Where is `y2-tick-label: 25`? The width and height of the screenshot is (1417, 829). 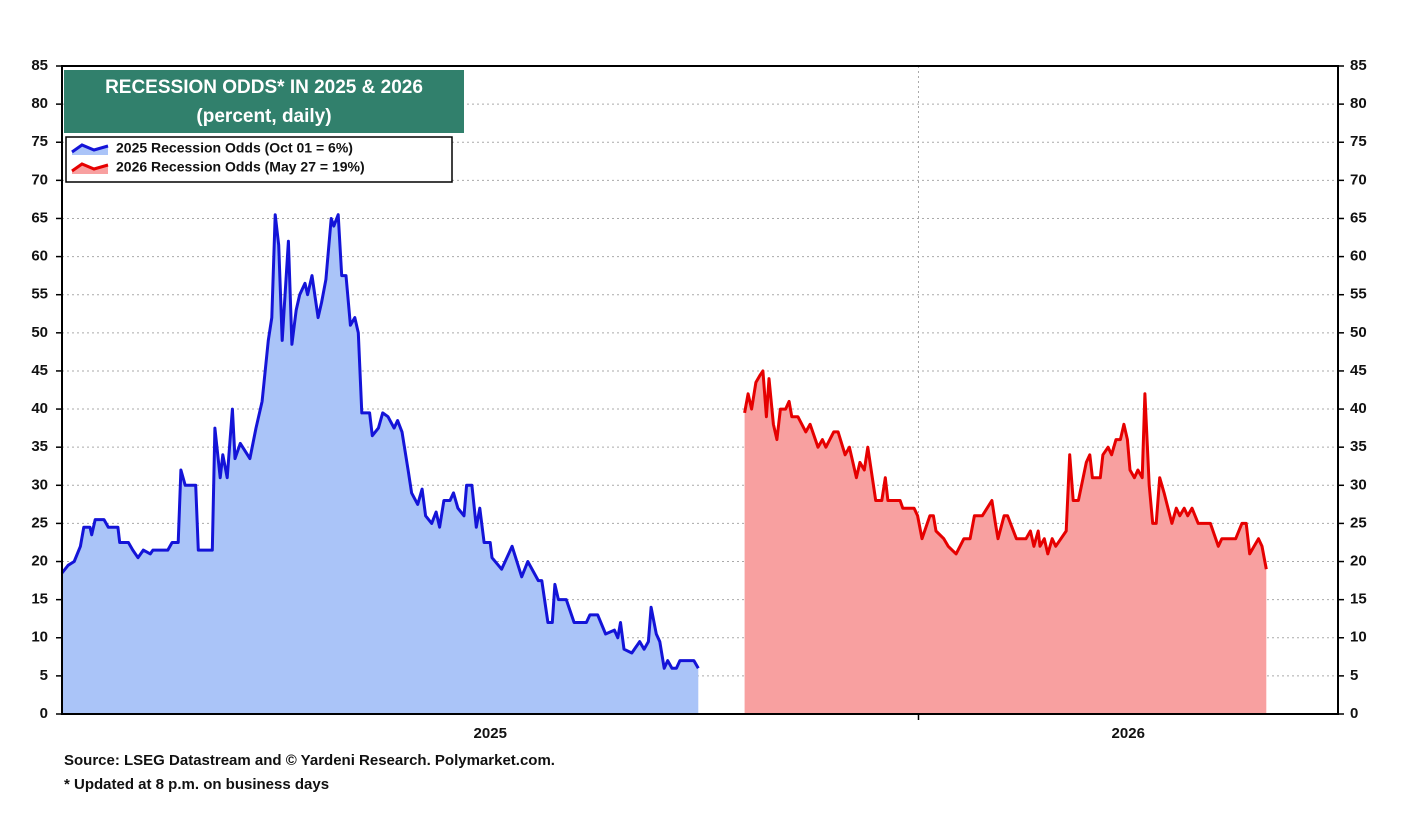 y2-tick-label: 25 is located at coordinates (1358, 522).